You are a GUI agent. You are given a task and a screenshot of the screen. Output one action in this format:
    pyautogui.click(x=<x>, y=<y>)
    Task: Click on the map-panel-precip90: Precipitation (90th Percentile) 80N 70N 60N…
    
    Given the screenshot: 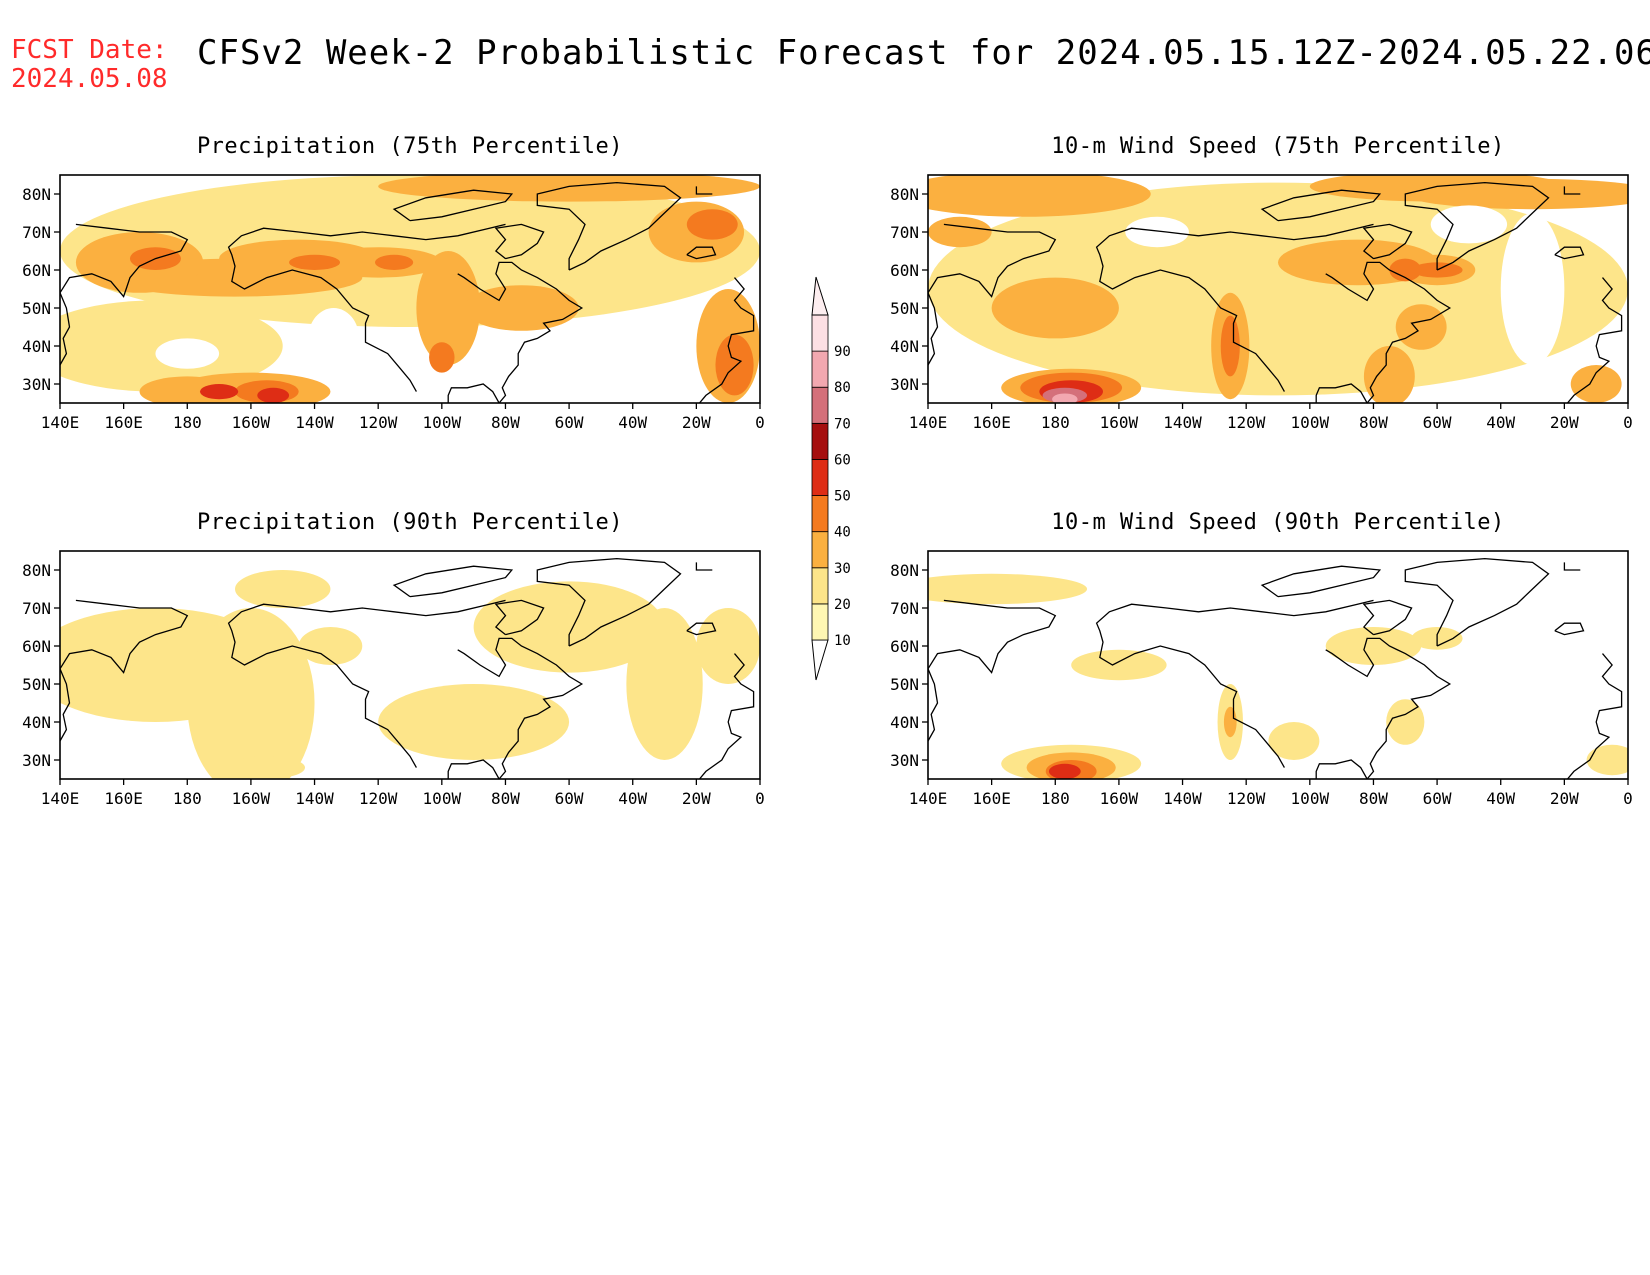 What is the action you would take?
    pyautogui.click(x=393, y=659)
    